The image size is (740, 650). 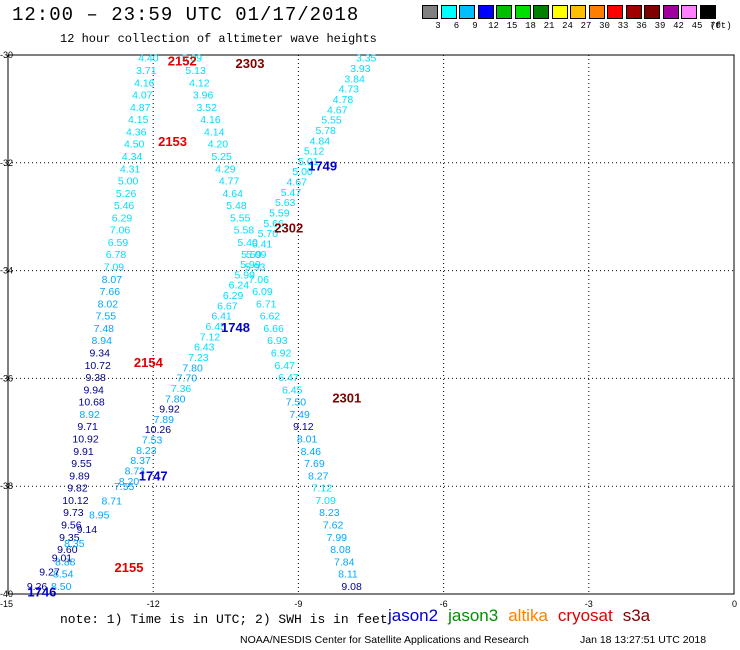 I want to click on wave-height-value: 7.99, so click(x=337, y=538).